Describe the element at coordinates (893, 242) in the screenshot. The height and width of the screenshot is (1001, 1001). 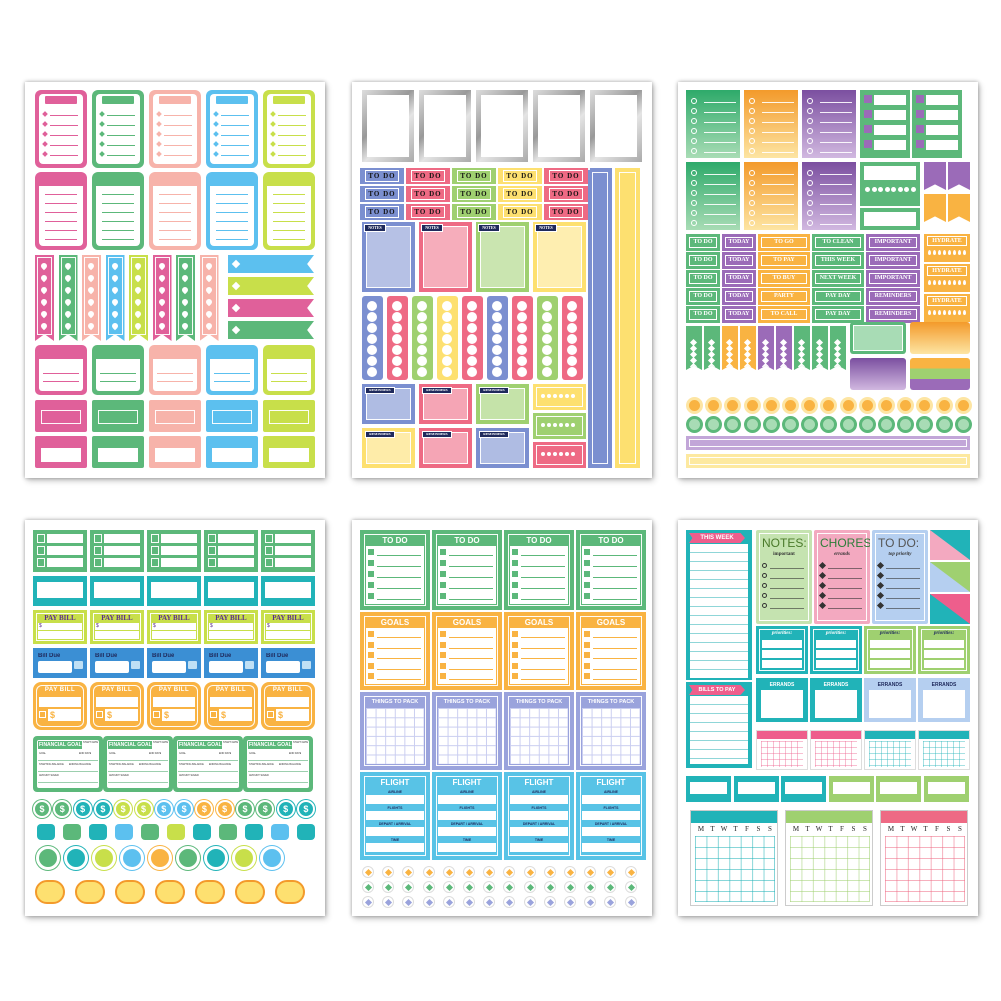
I see `word-label-sticker: IMPORTANT` at that location.